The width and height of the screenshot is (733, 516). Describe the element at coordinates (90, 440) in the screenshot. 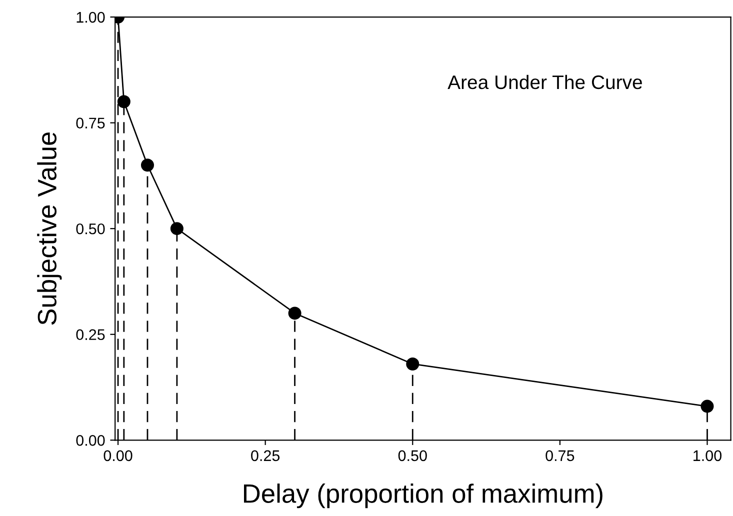

I see `y-tick-label: 0.00` at that location.